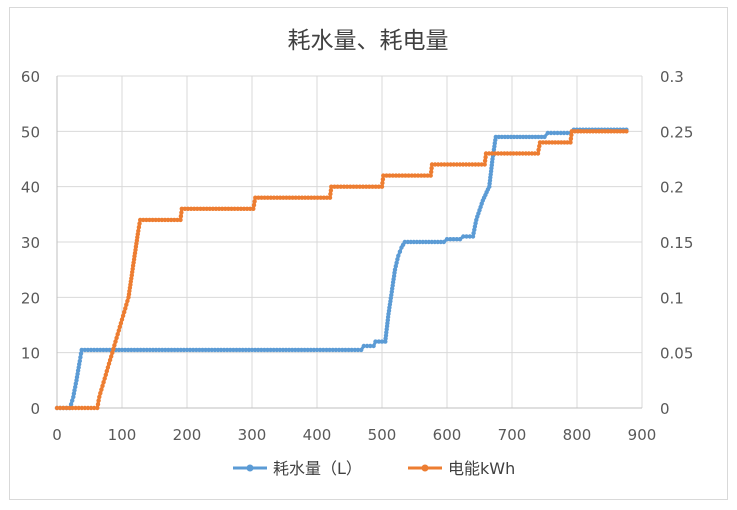 This screenshot has width=737, height=510. Describe the element at coordinates (187, 435) in the screenshot. I see `x-tick-label: 200` at that location.